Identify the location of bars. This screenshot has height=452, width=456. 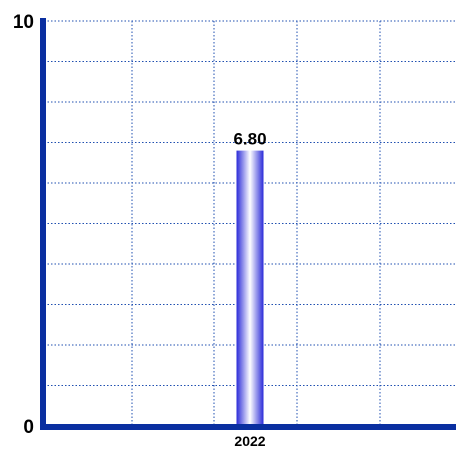
(250, 288).